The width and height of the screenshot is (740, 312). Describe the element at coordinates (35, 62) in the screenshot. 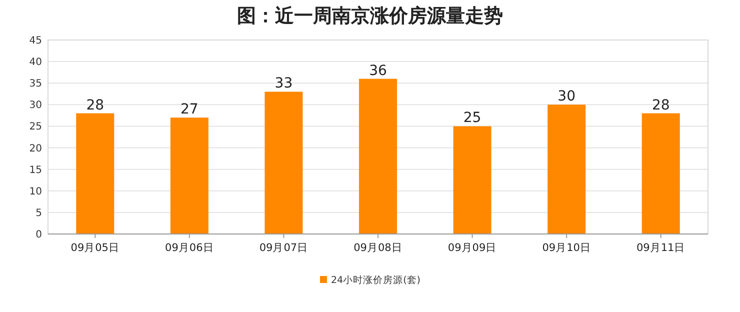

I see `y-tick-label: 40` at that location.